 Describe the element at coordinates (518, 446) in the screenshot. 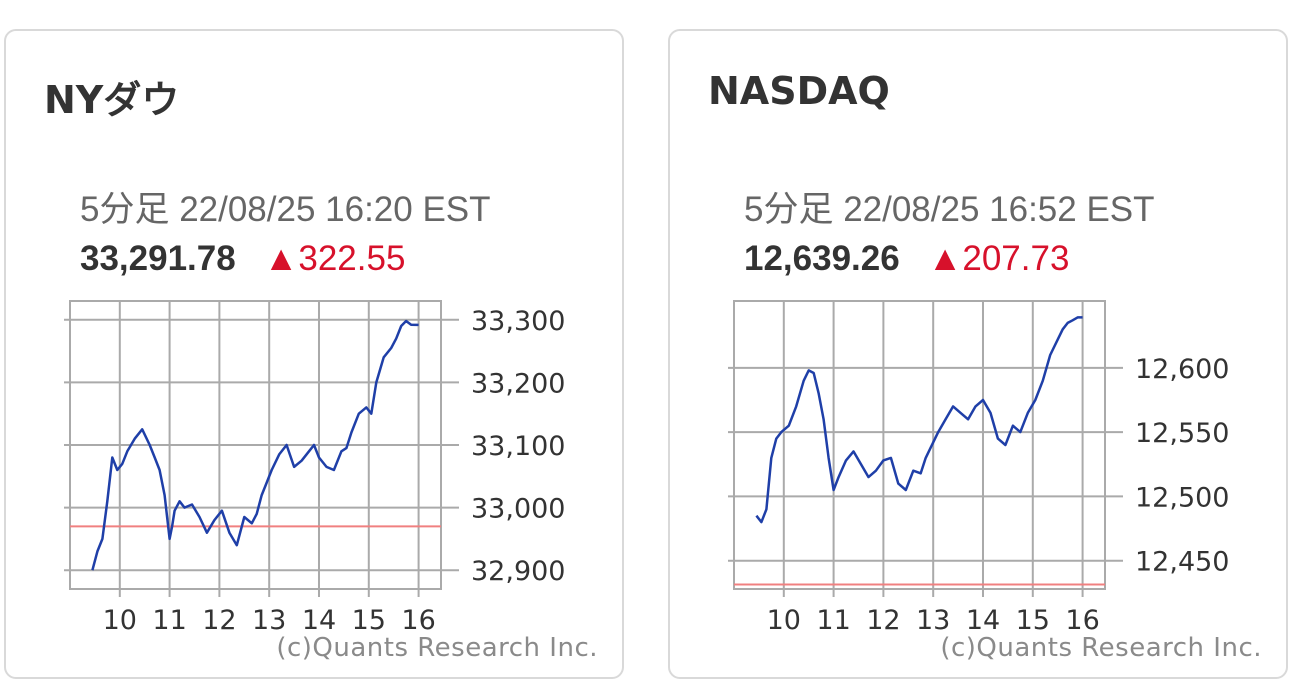

I see `y-tick-label: 33,100` at that location.